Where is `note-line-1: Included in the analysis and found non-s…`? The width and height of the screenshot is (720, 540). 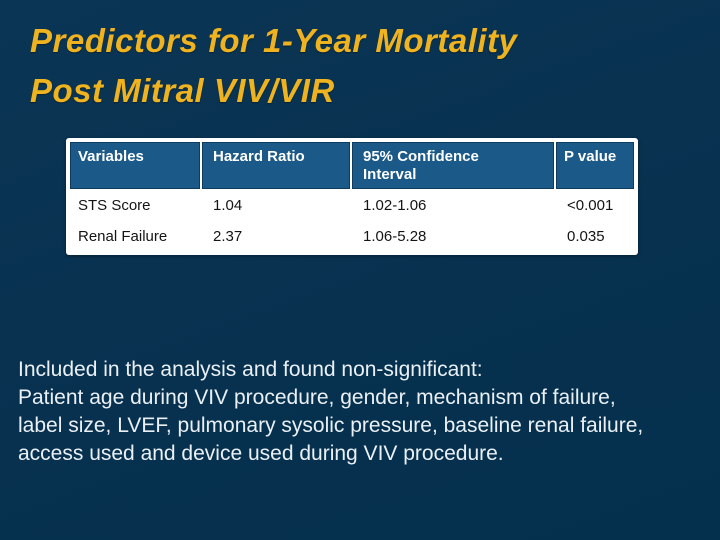 note-line-1: Included in the analysis and found non-s… is located at coordinates (250, 369).